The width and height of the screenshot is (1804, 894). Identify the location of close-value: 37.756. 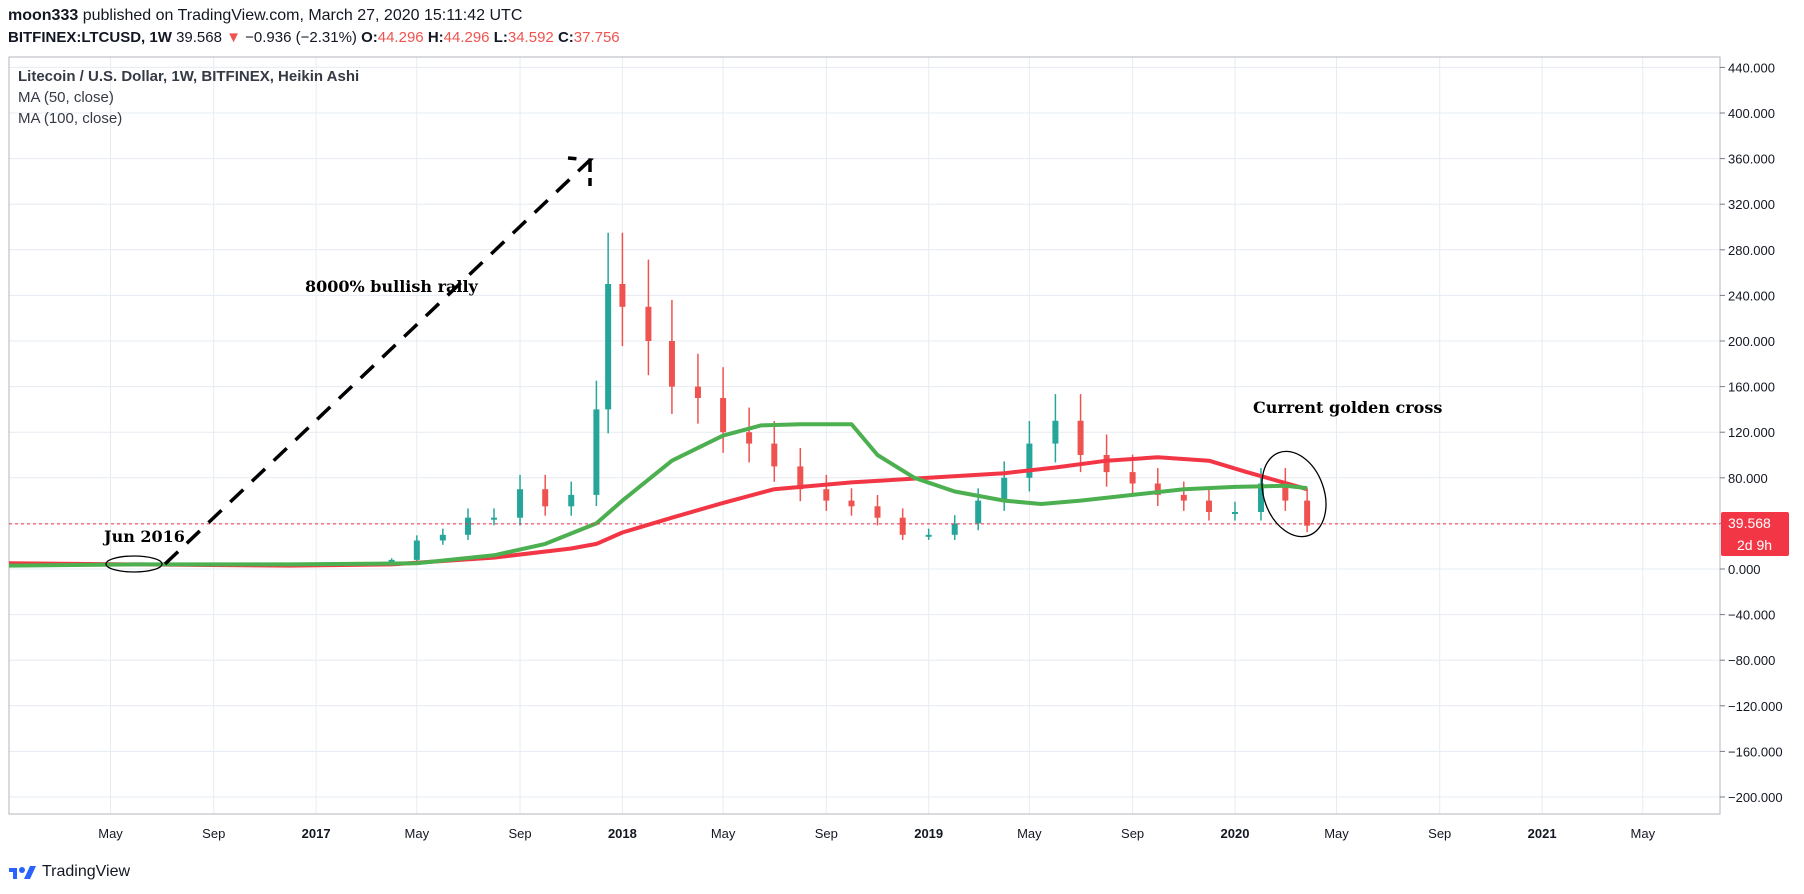
(596, 37).